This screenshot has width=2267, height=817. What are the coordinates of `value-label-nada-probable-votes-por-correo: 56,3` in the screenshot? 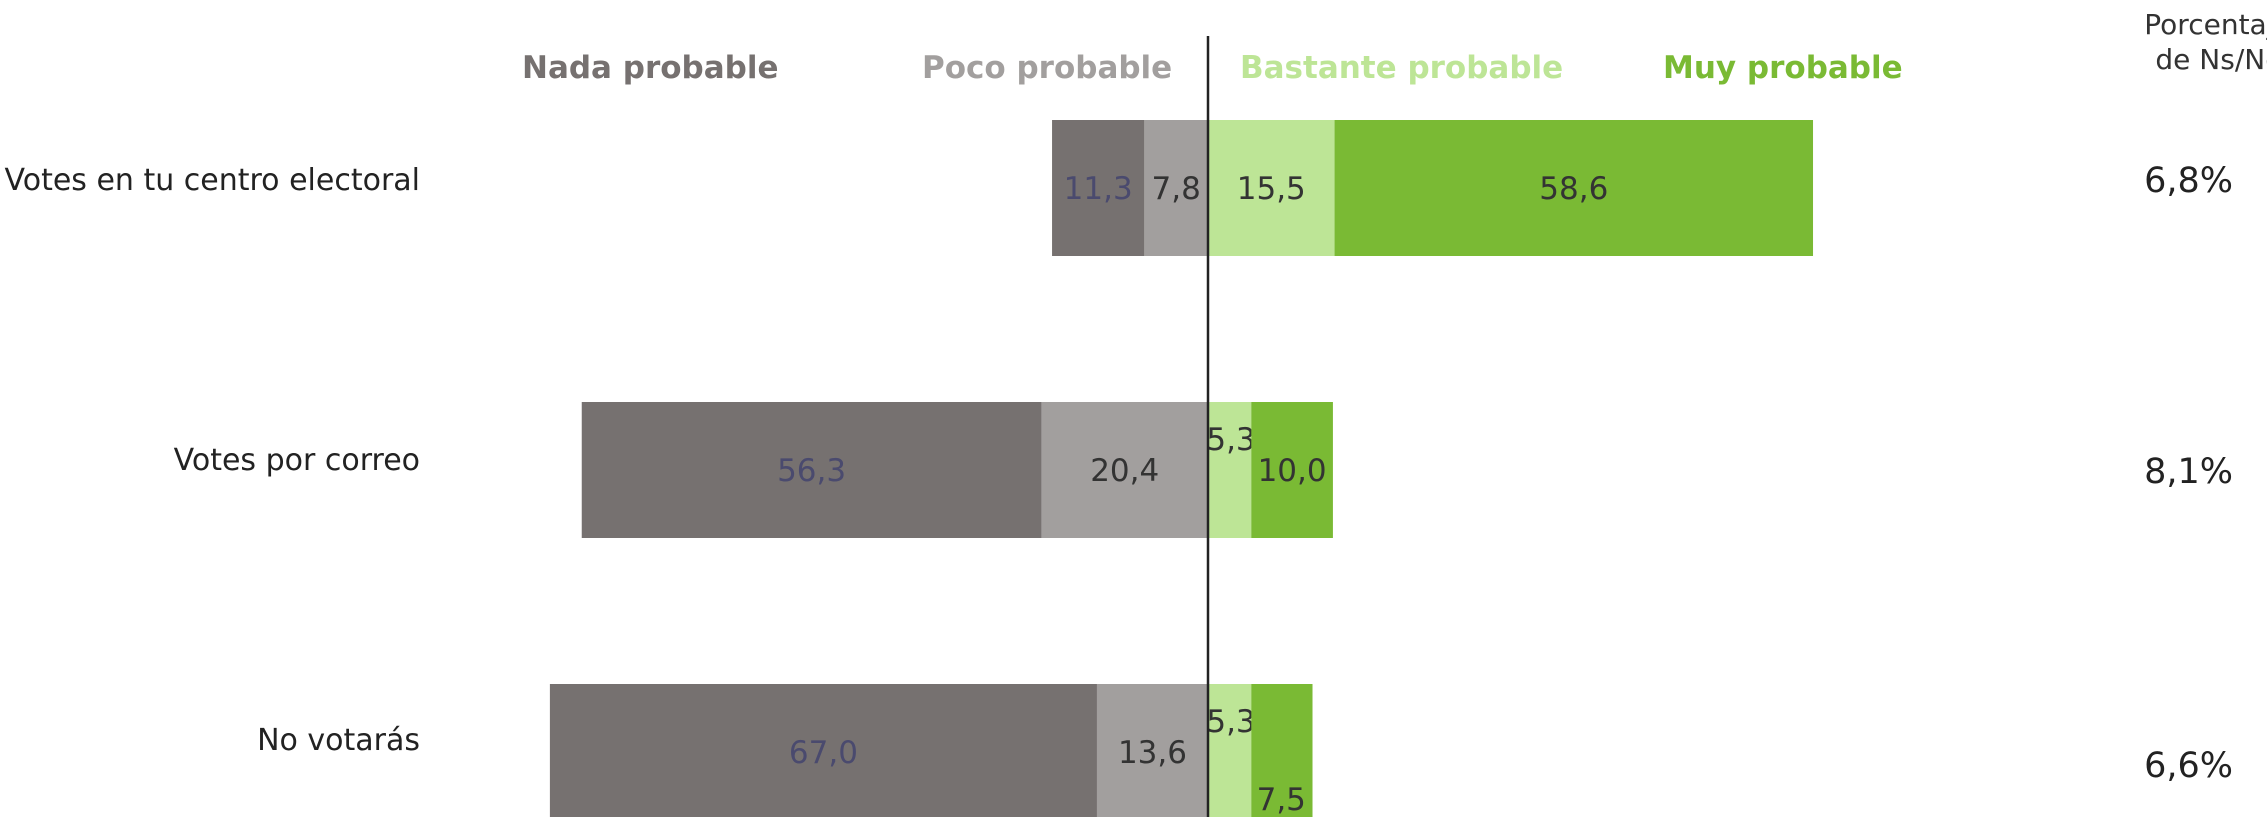 It's located at (811, 471).